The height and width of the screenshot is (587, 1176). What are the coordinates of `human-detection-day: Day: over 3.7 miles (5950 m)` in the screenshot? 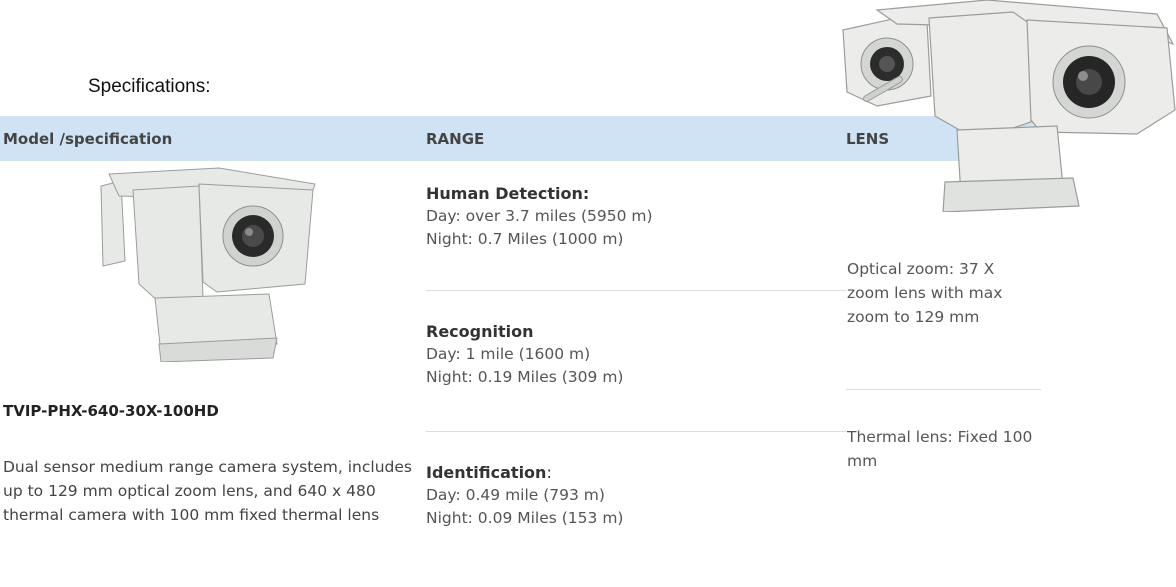 It's located at (539, 216).